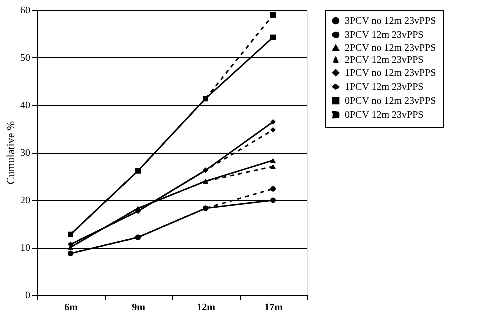 This screenshot has width=480, height=330. What do you see at coordinates (12, 153) in the screenshot?
I see `y-axis-title: Cumulative %` at bounding box center [12, 153].